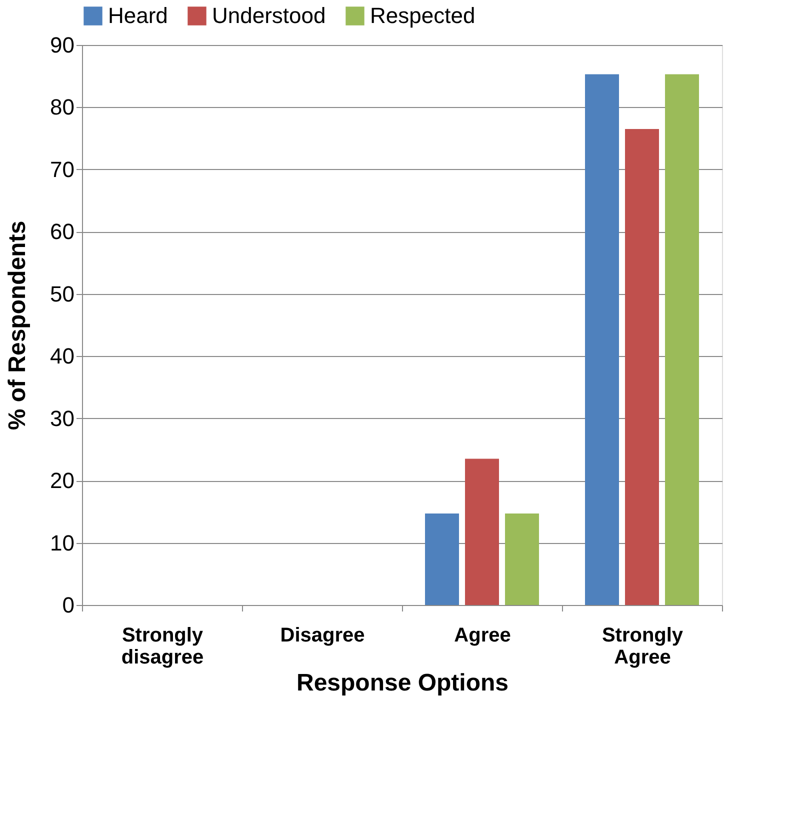  What do you see at coordinates (482, 635) in the screenshot?
I see `x-tick-label: Agree` at bounding box center [482, 635].